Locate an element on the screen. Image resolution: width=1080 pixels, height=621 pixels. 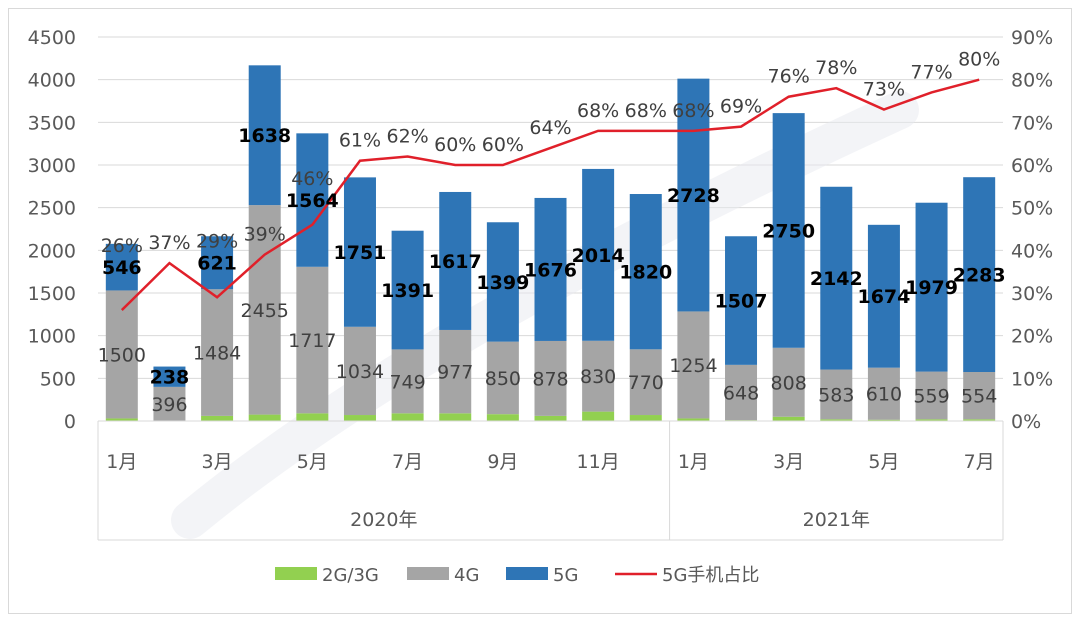
y-right-tick-label: 10% is located at coordinates (1032, 379).